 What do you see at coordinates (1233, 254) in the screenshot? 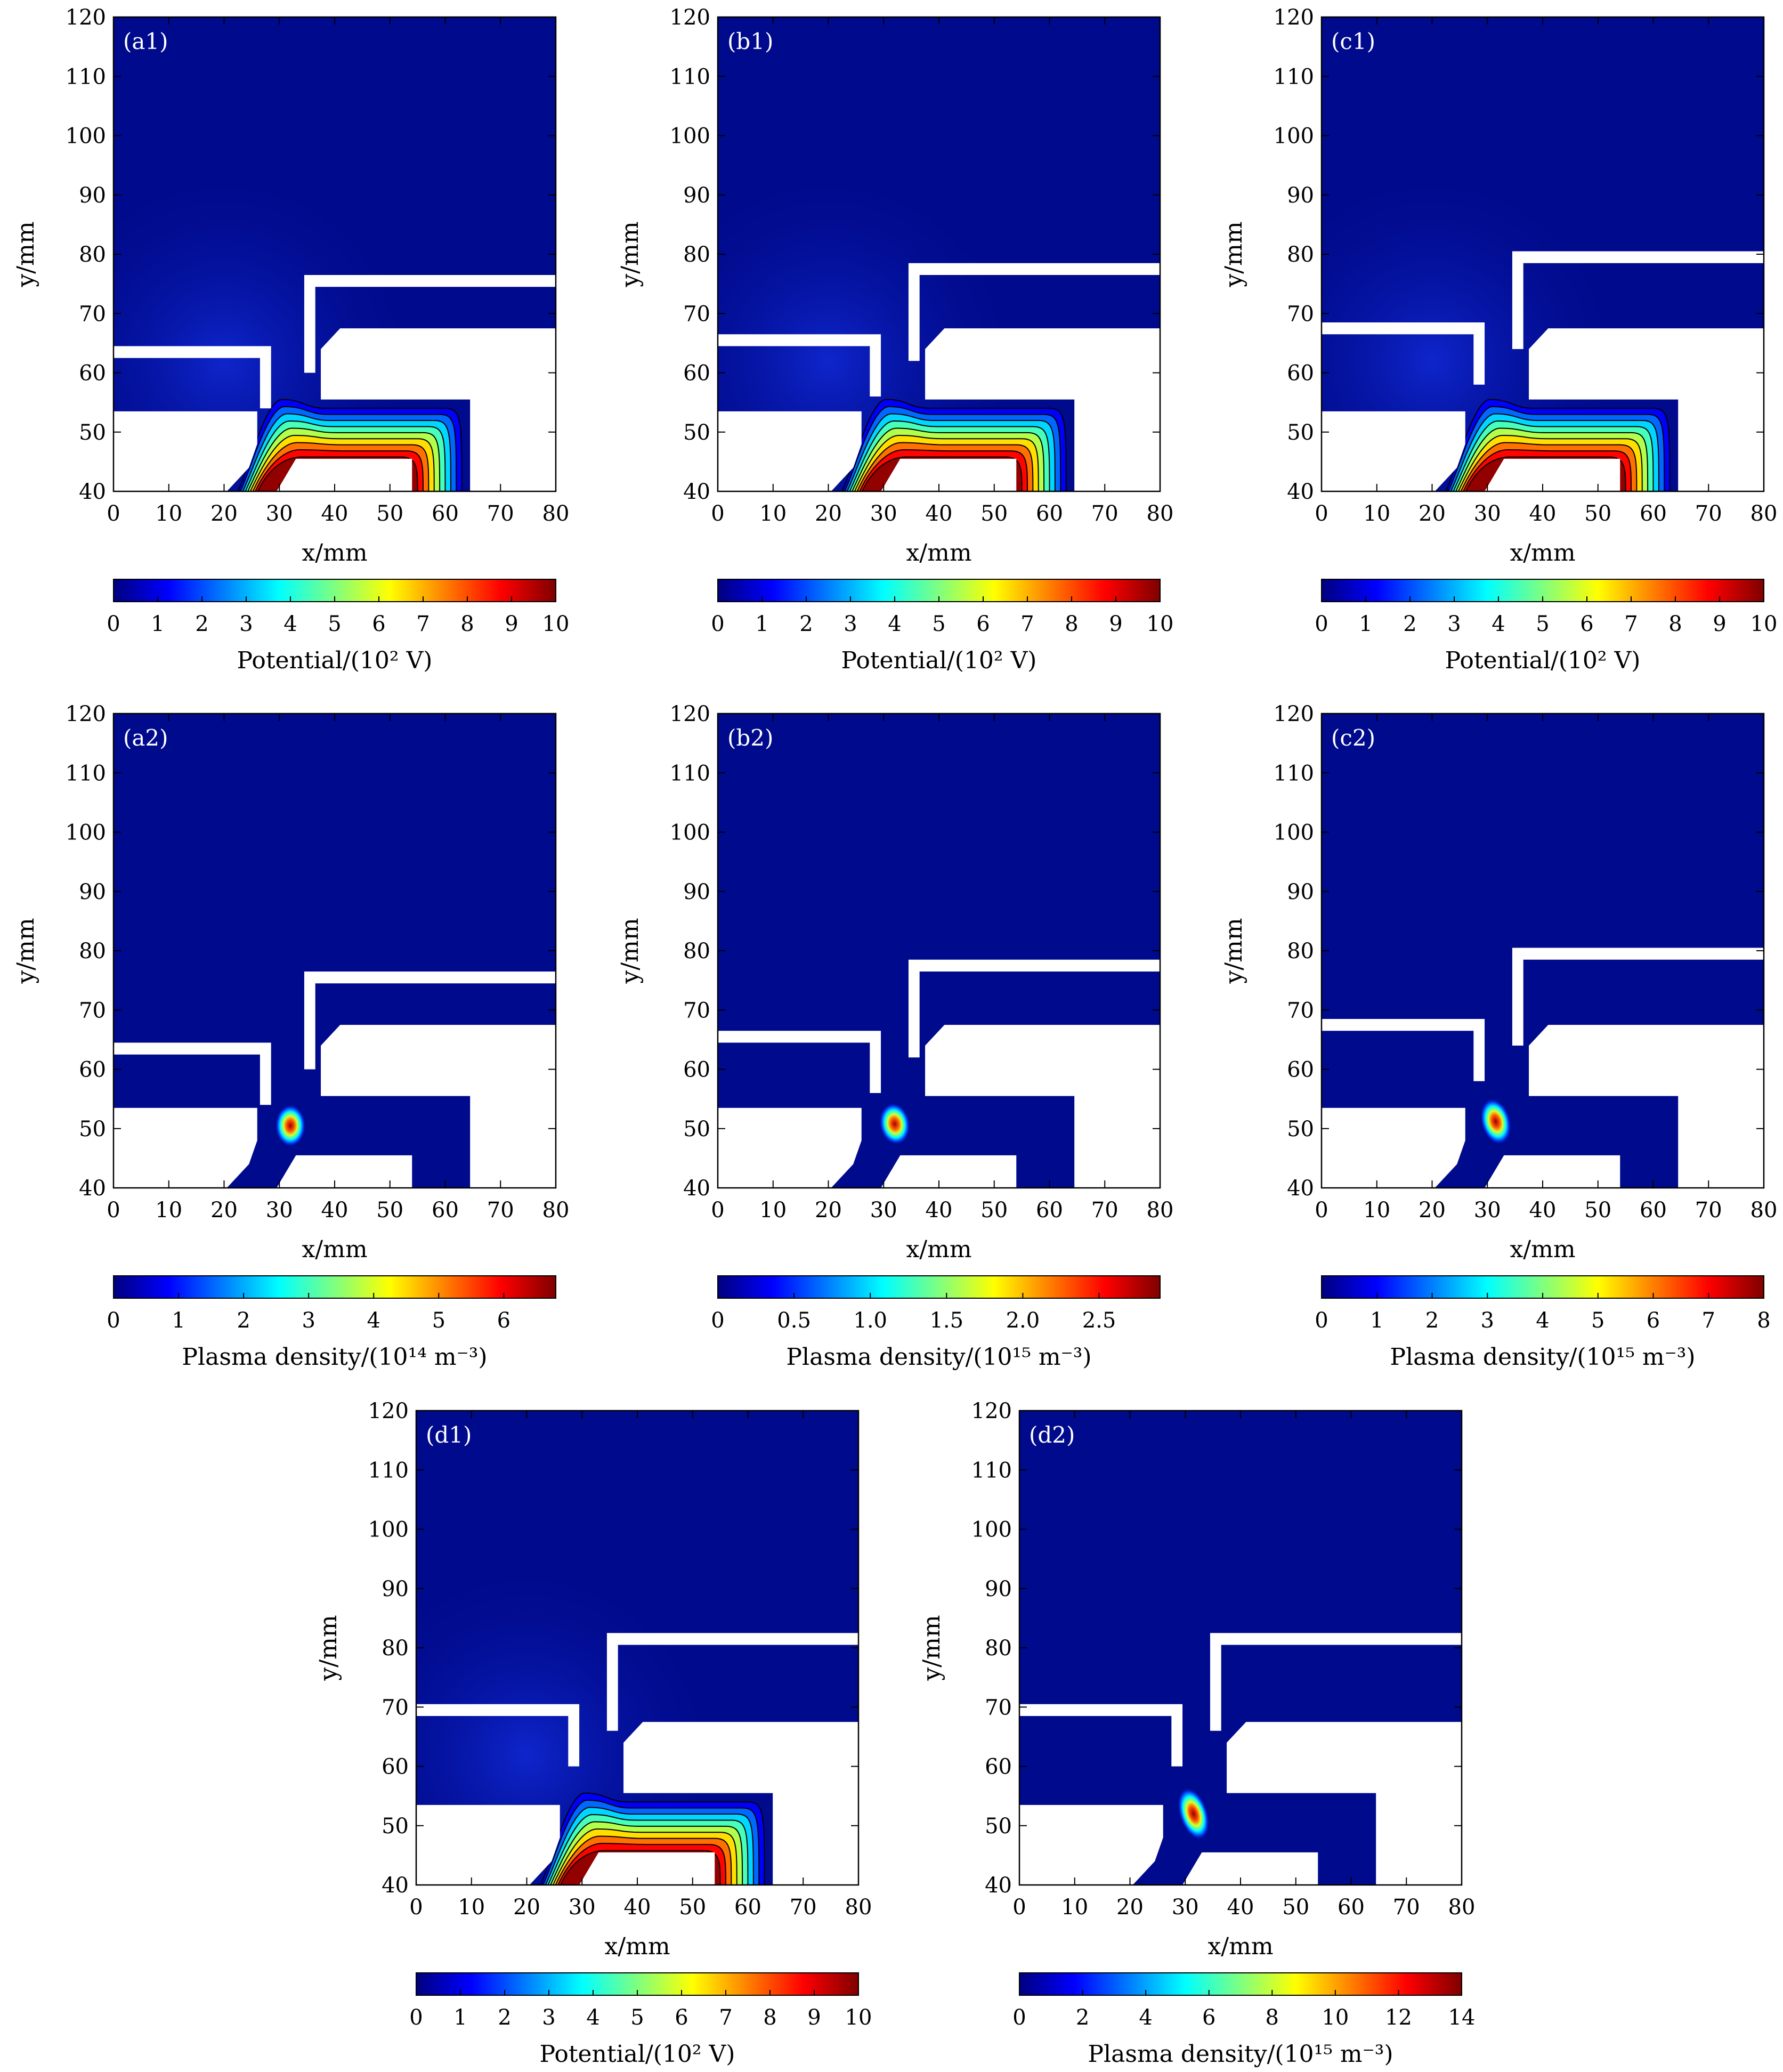
I see `y-axis-label: y/mm` at bounding box center [1233, 254].